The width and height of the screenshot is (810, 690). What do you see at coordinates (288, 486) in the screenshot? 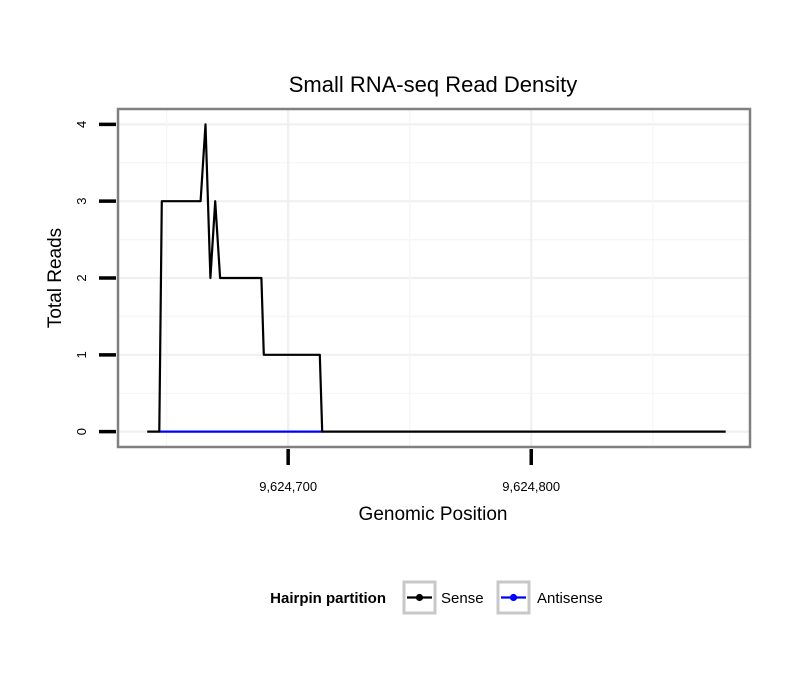
I see `x-tick-label: 9,624,700` at bounding box center [288, 486].